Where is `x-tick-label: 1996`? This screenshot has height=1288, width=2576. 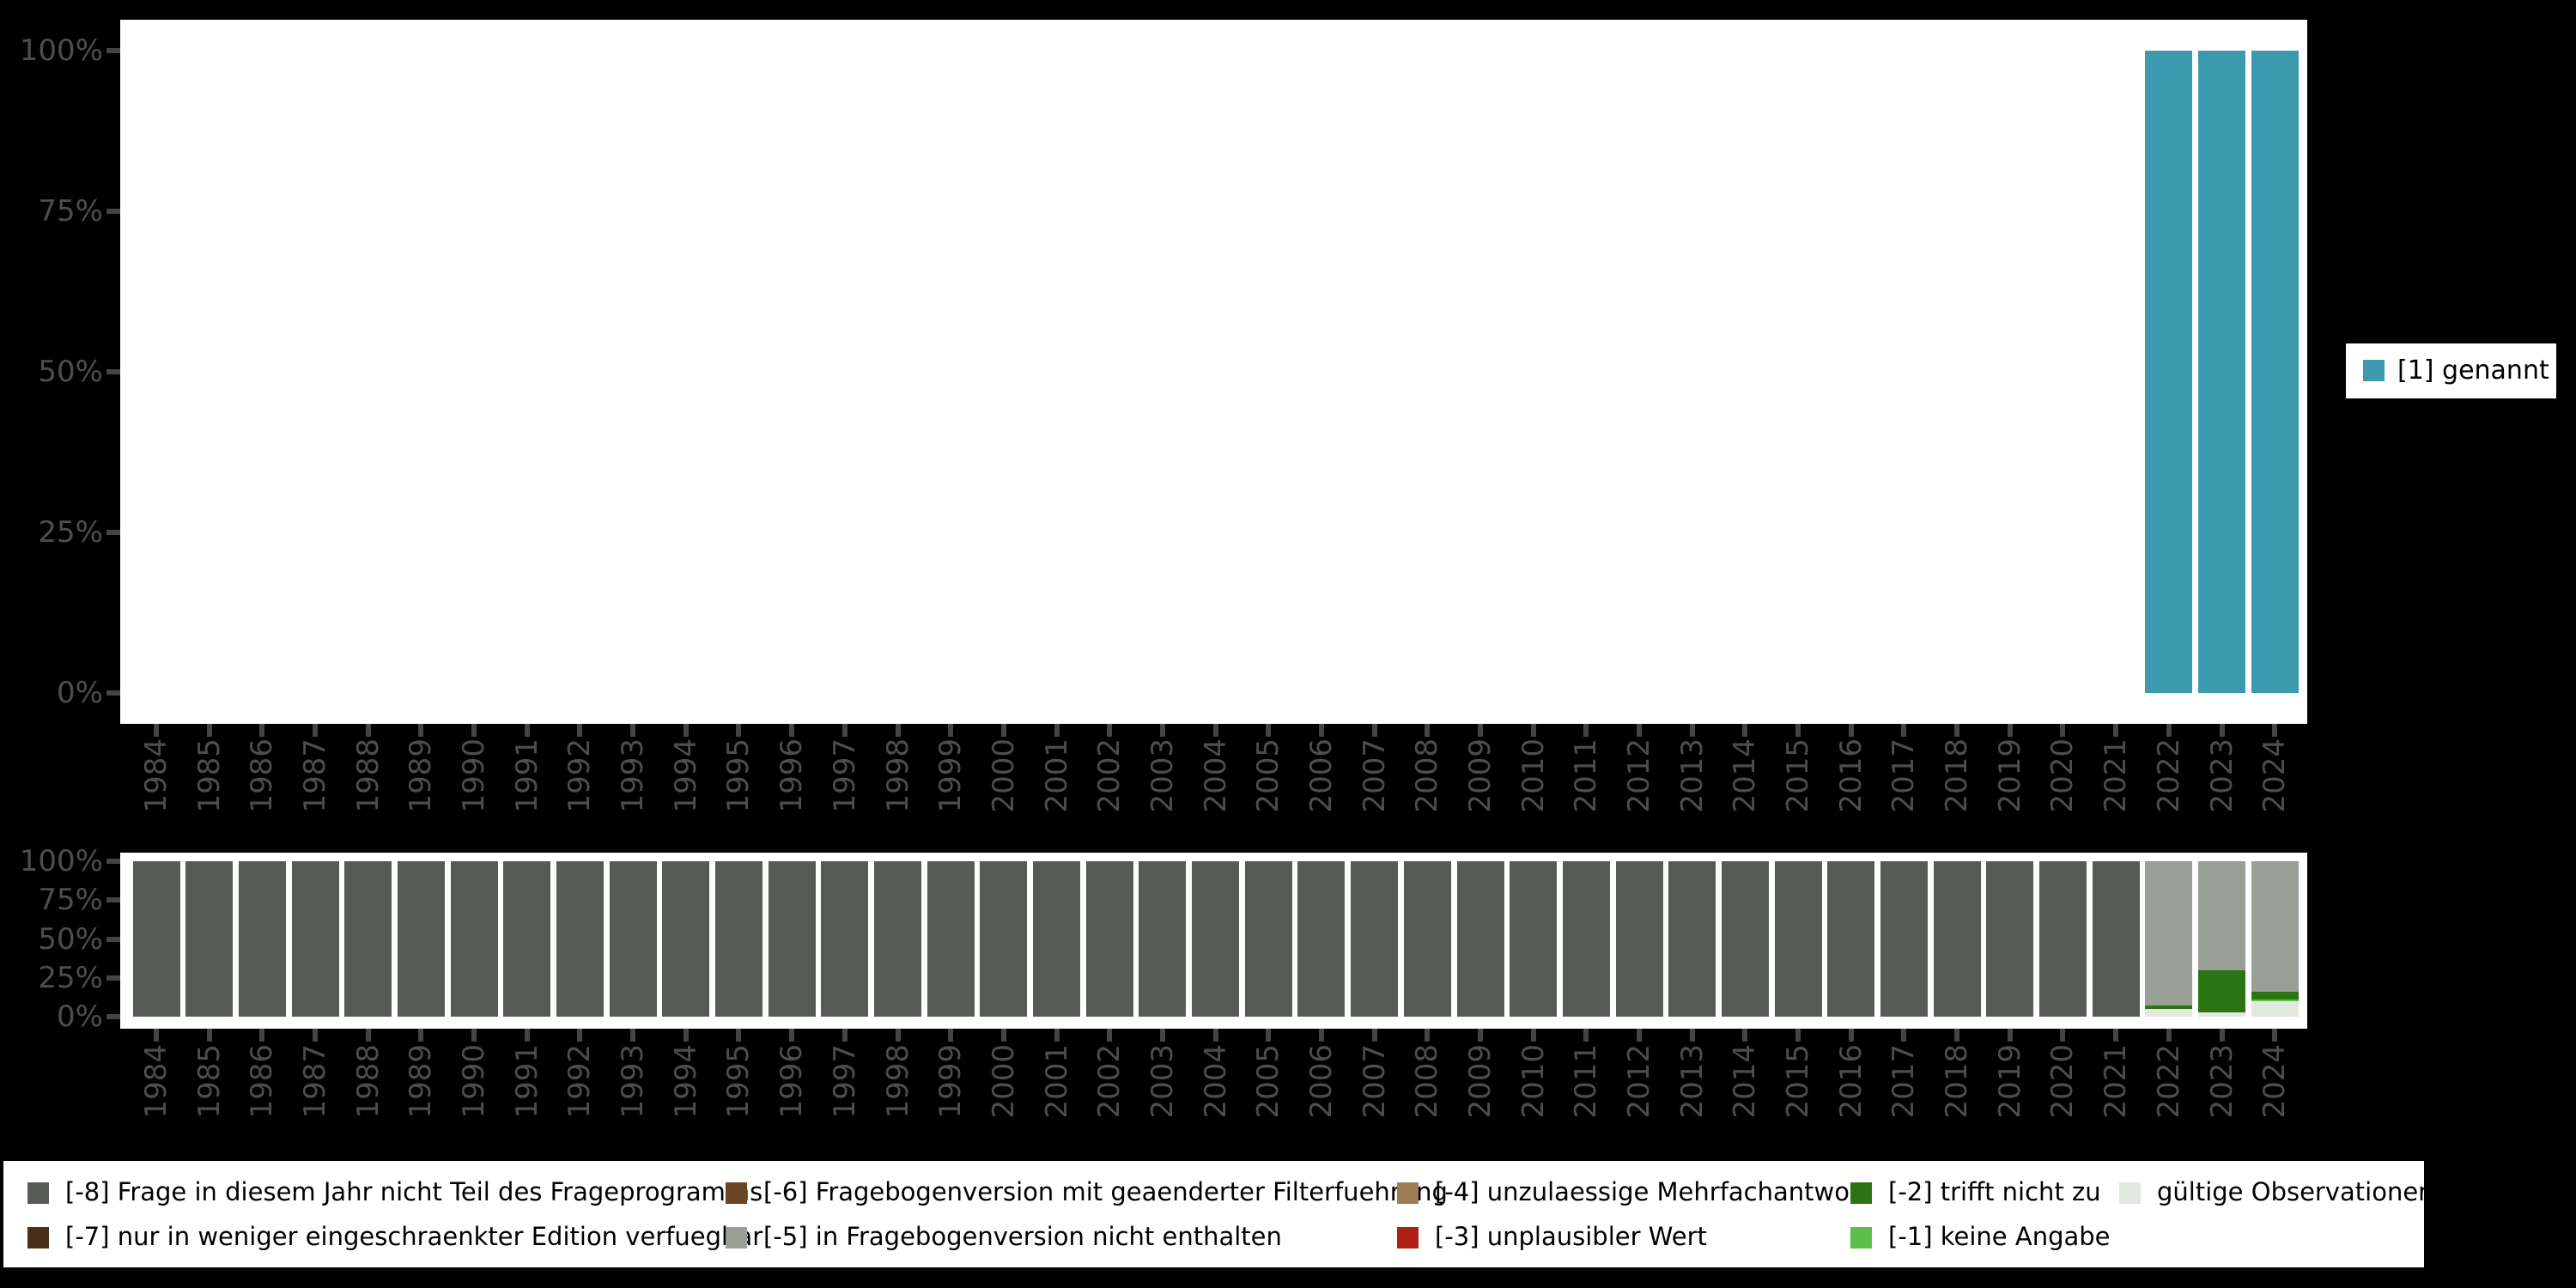 x-tick-label: 1996 is located at coordinates (792, 775).